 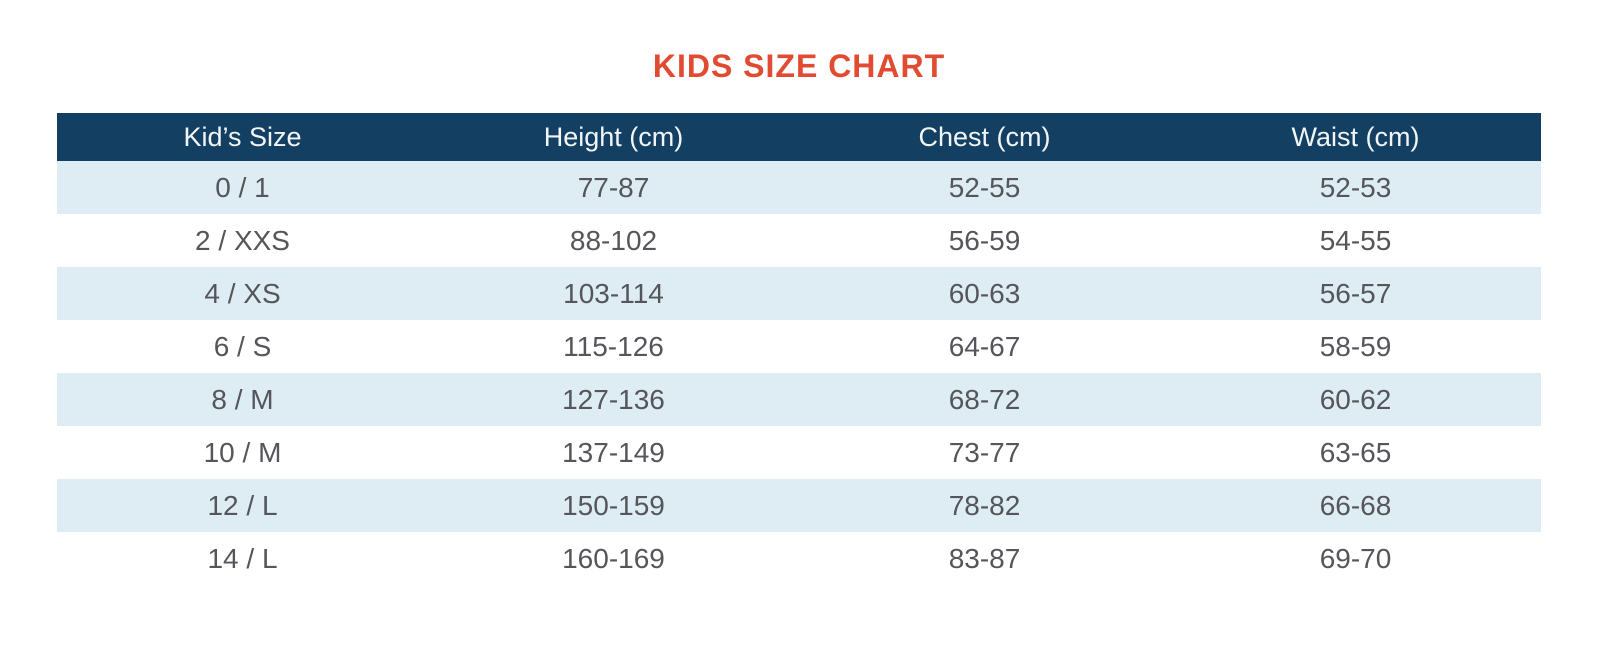 I want to click on column-header-2: Height (cm), so click(x=613, y=137).